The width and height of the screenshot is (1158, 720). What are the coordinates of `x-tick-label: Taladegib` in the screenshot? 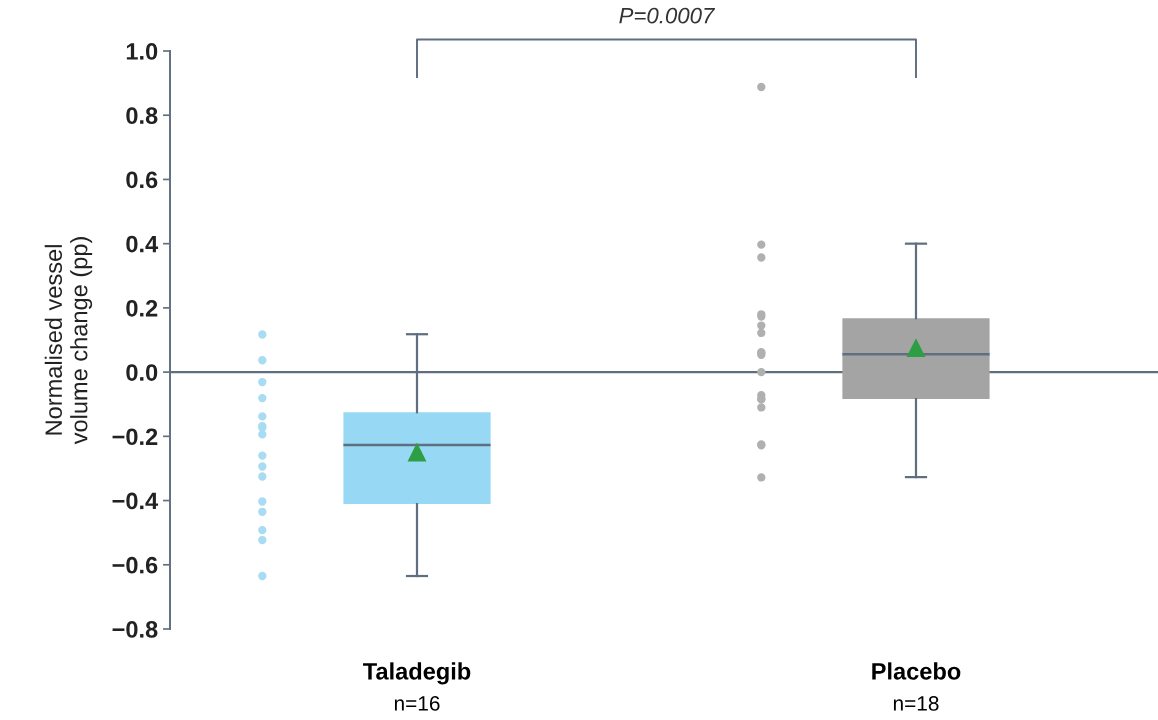 It's located at (417, 673).